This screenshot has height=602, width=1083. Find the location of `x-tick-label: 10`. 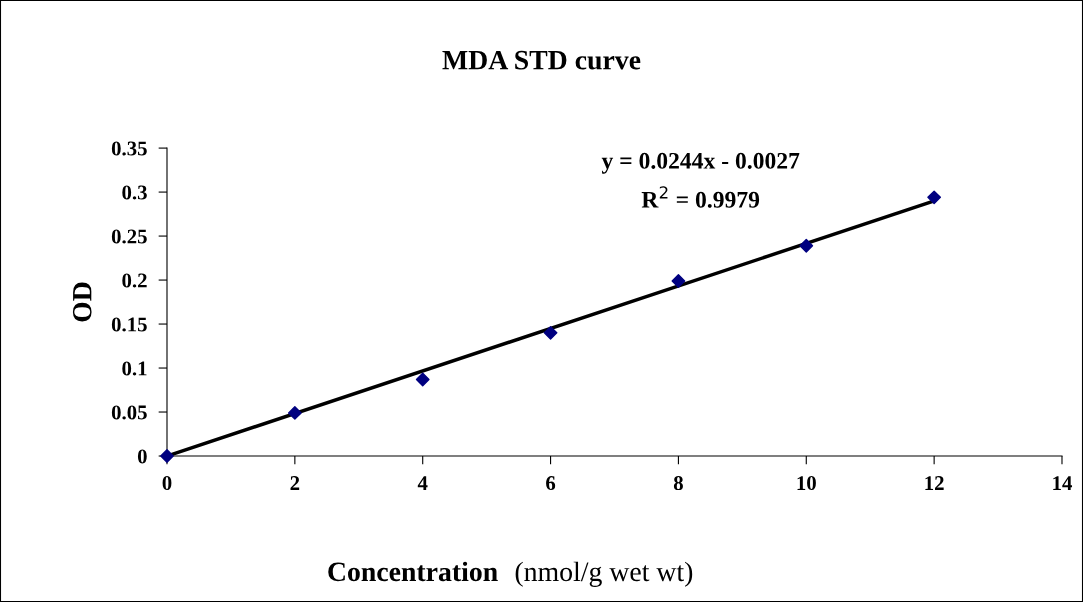

x-tick-label: 10 is located at coordinates (806, 483).